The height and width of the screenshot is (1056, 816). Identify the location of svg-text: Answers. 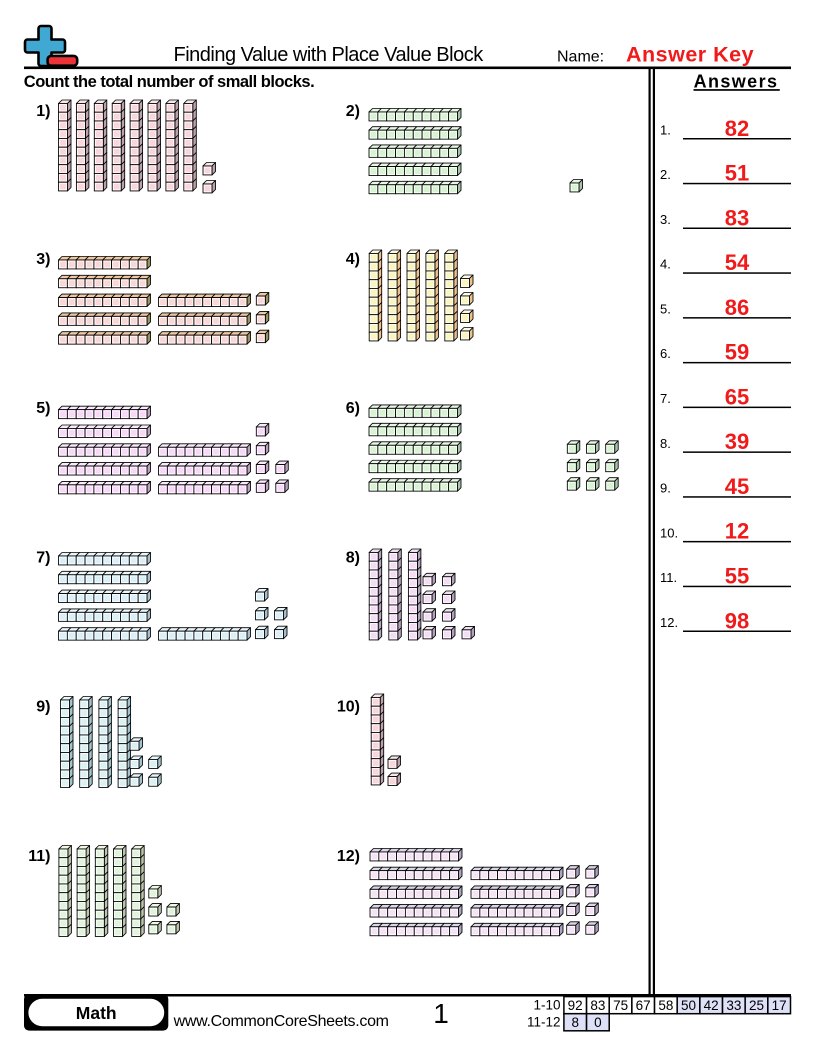
(736, 82).